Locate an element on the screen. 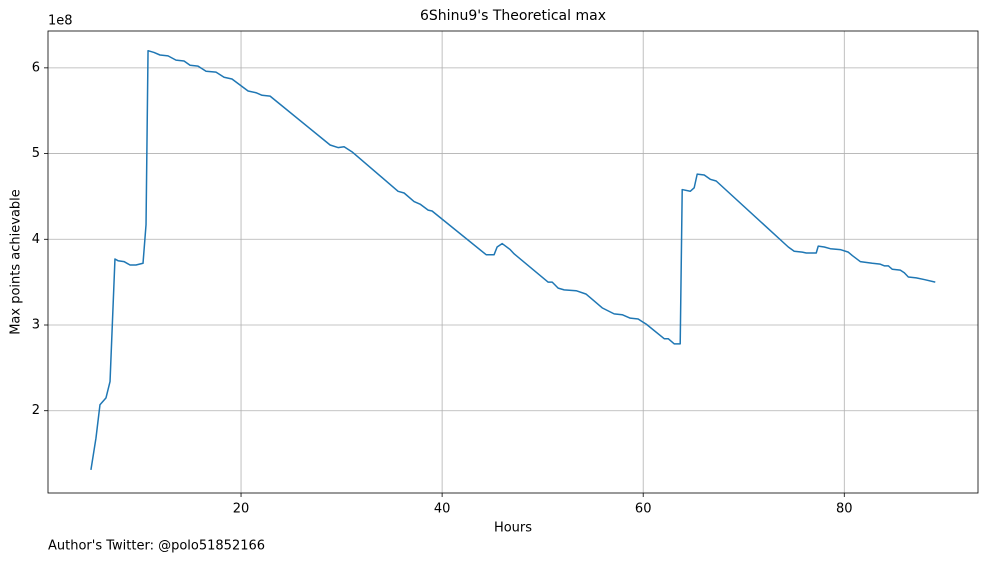 Image resolution: width=988 pixels, height=562 pixels. author-note: Author's Twitter: @polo51852166 is located at coordinates (156, 546).